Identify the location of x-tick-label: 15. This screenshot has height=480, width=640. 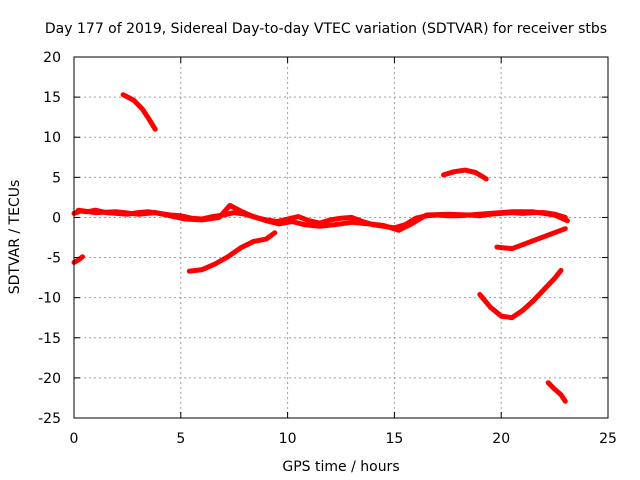
(394, 439).